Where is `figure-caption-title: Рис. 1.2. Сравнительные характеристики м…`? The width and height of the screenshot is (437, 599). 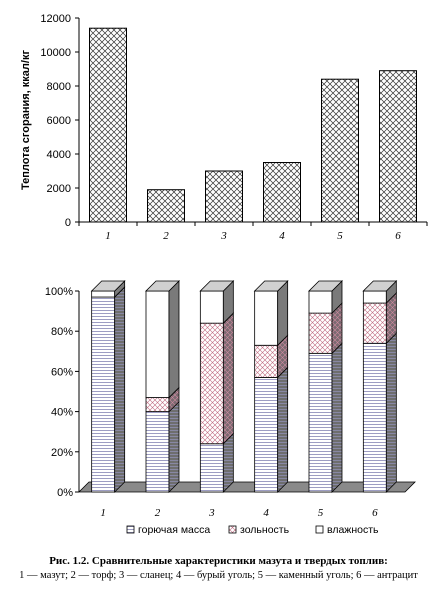
figure-caption-title: Рис. 1.2. Сравнительные характеристики м… is located at coordinates (218, 561).